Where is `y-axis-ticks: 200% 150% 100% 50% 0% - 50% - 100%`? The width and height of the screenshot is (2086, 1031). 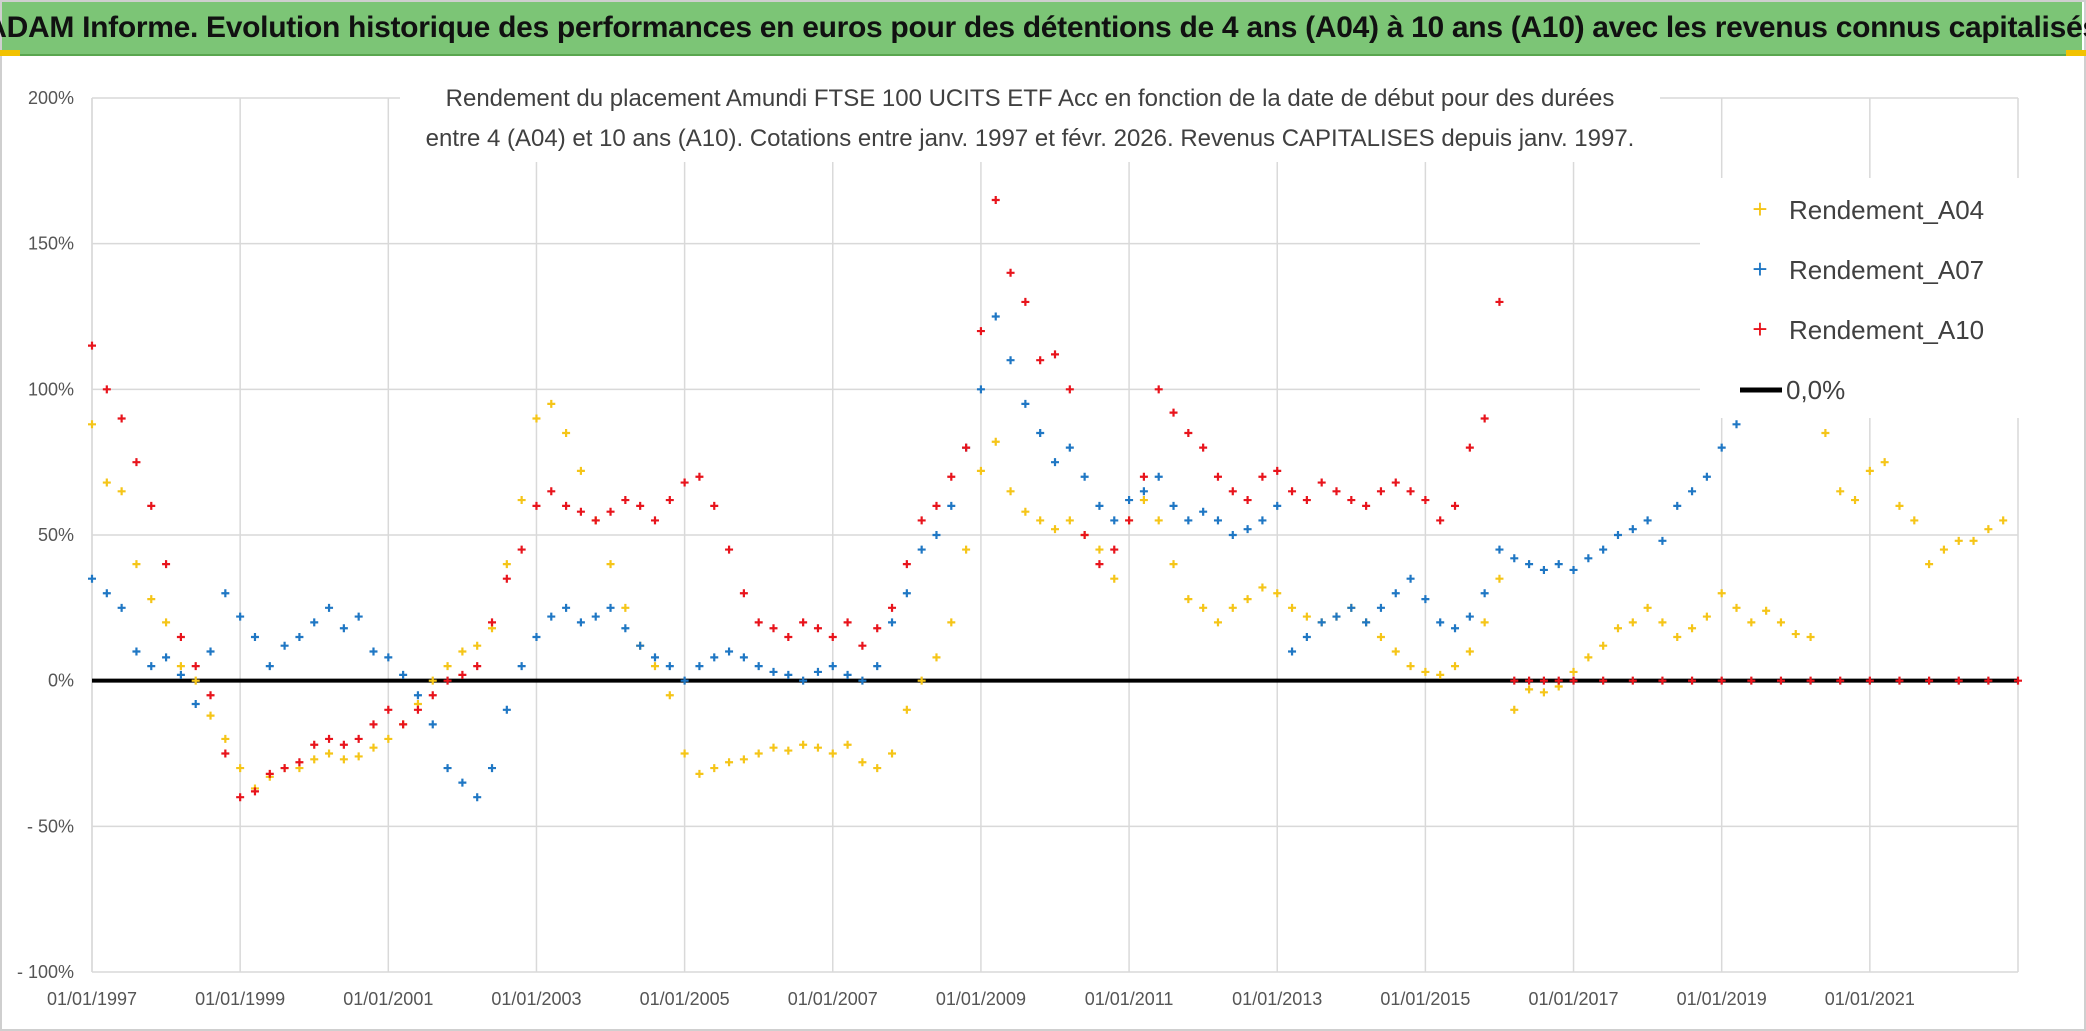 y-axis-ticks: 200% 150% 100% 50% 0% - 50% - 100% is located at coordinates (45, 535).